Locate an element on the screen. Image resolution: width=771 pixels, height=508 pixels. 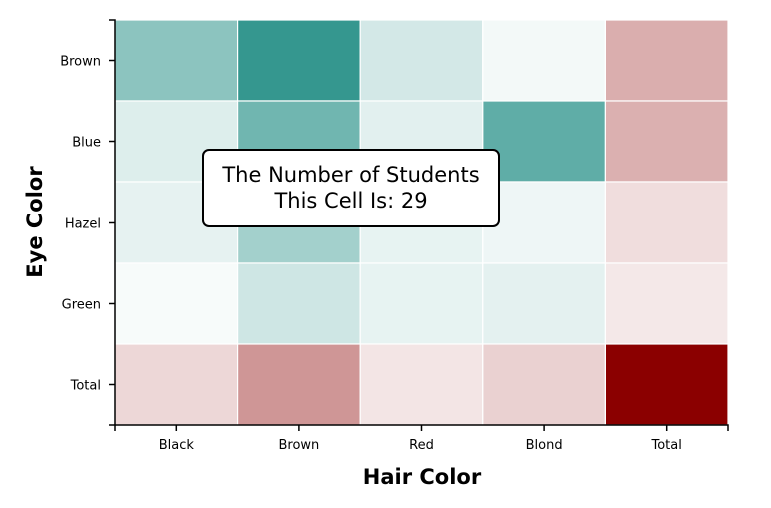
y-tick-label: Brown is located at coordinates (80, 62).